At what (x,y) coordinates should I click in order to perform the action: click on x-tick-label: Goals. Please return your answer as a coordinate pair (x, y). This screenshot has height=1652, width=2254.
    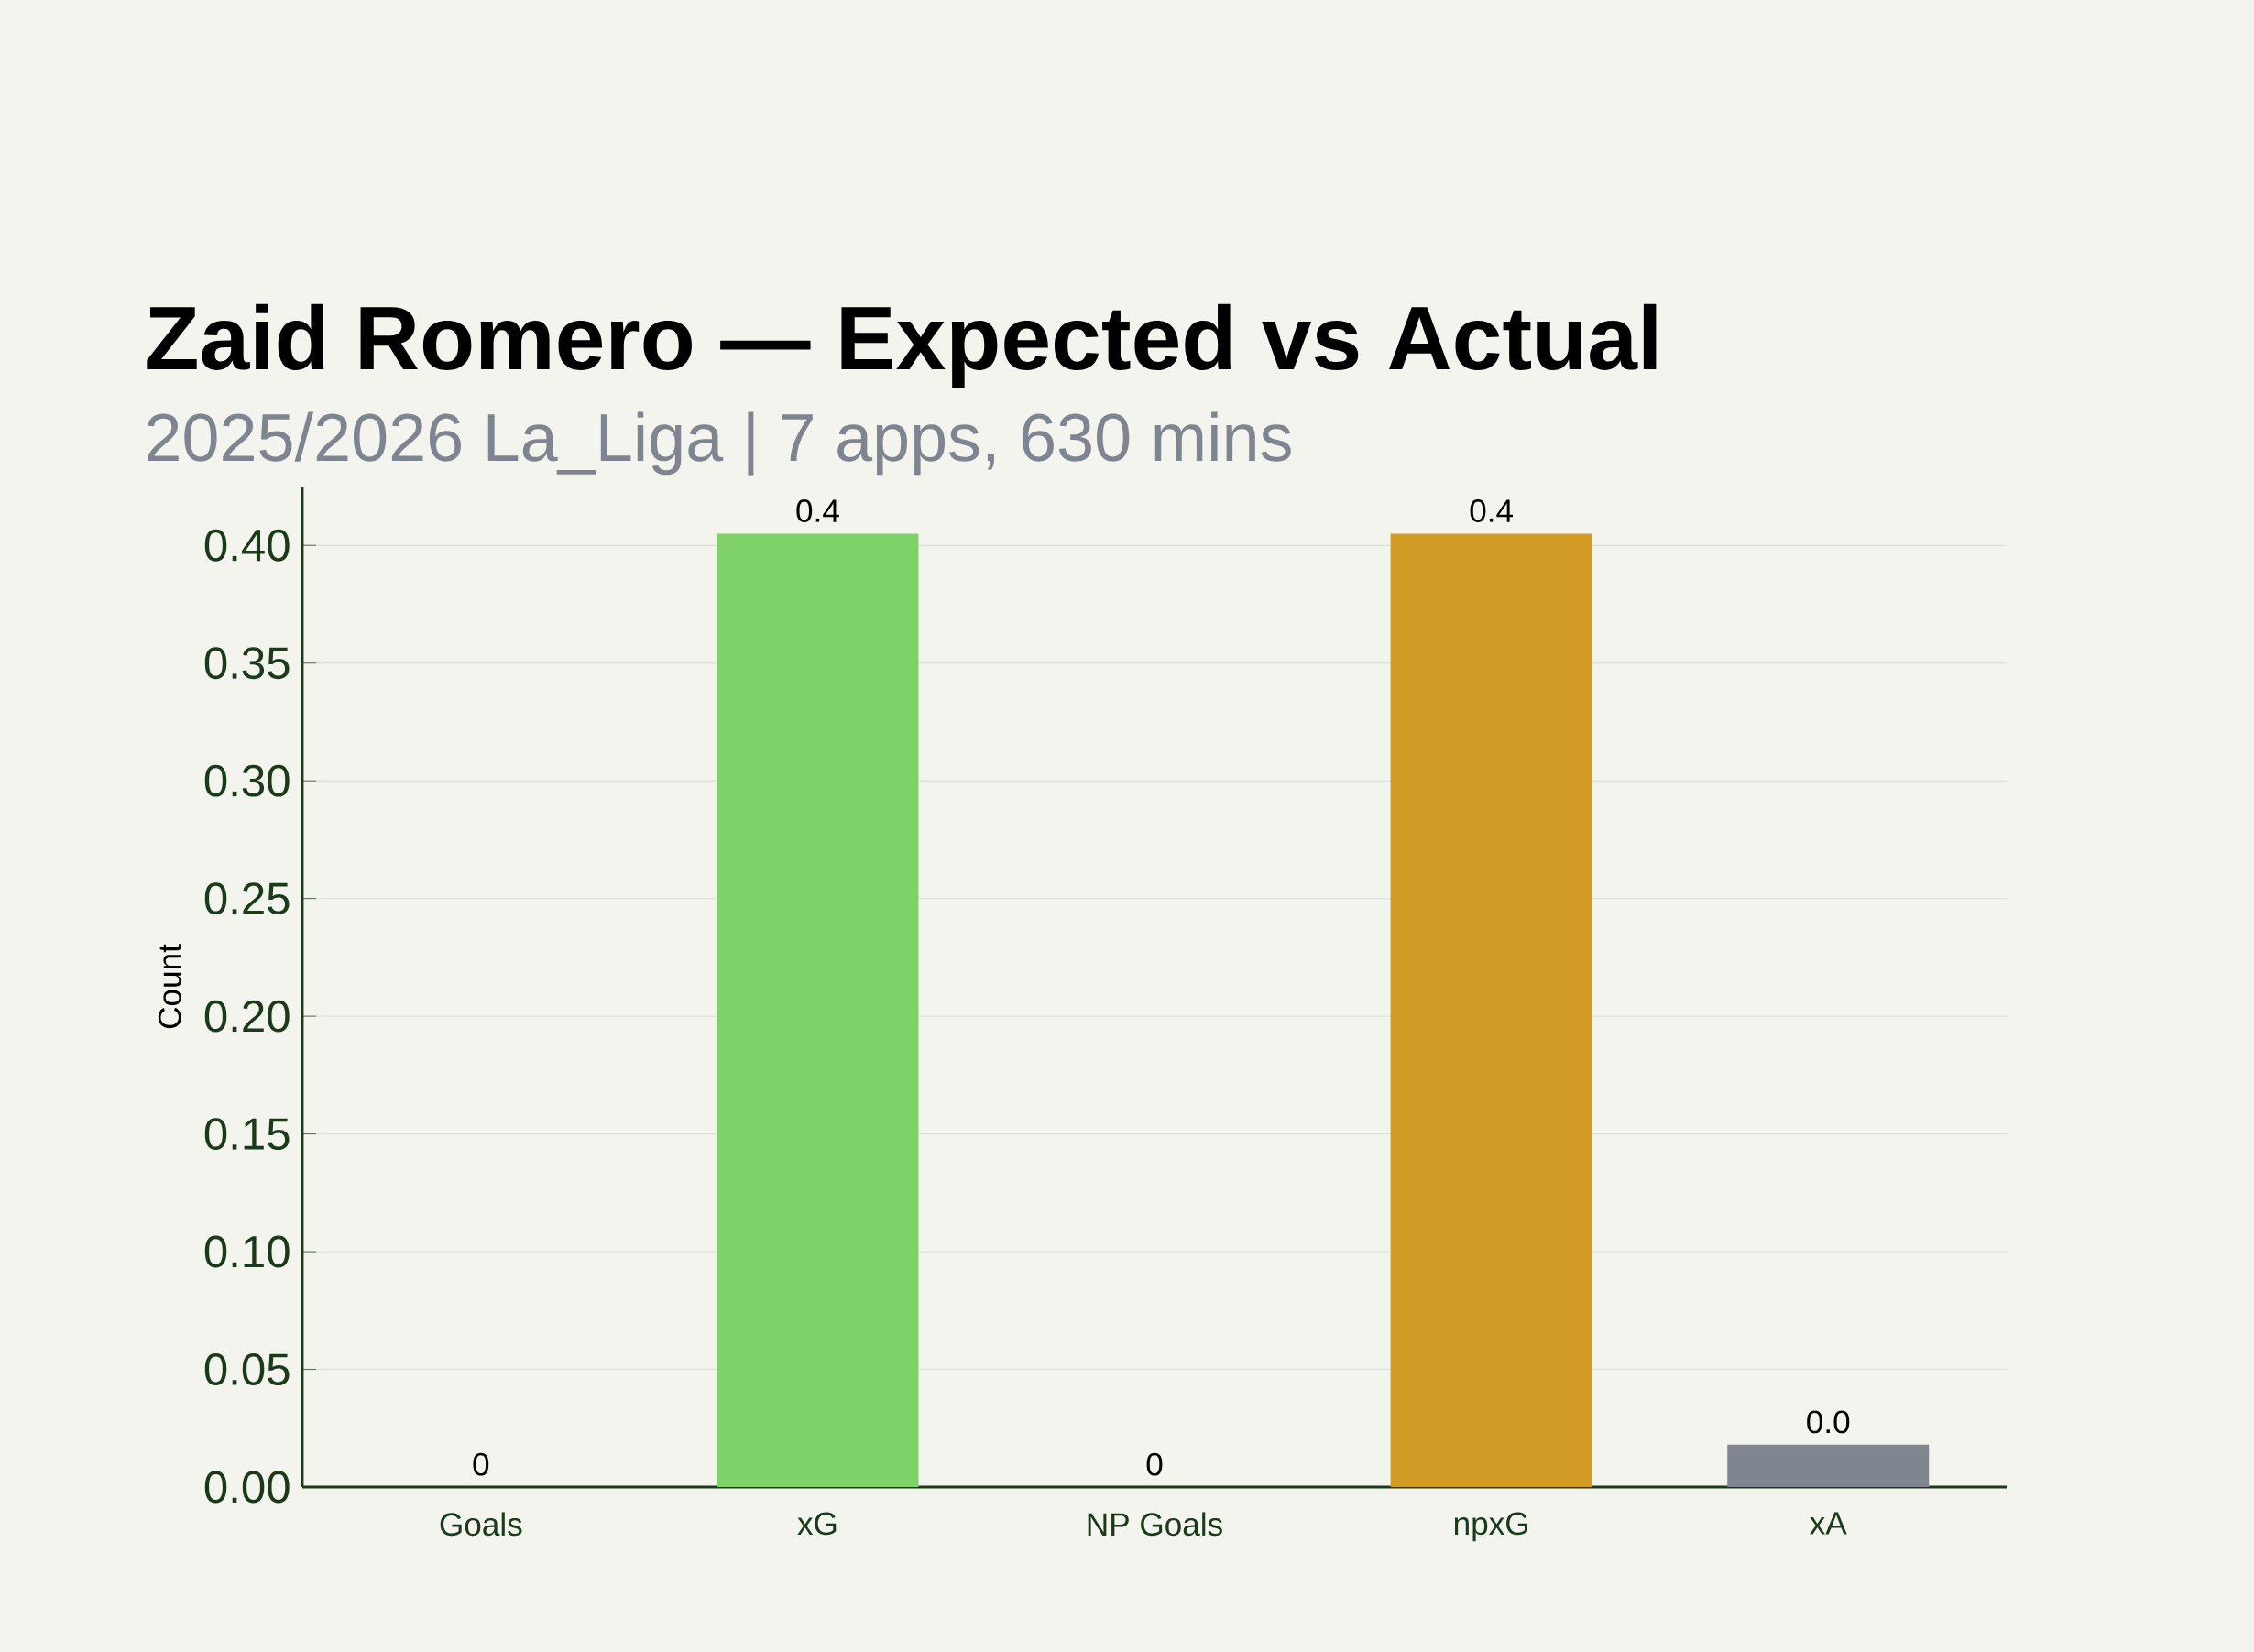
    Looking at the image, I should click on (481, 1524).